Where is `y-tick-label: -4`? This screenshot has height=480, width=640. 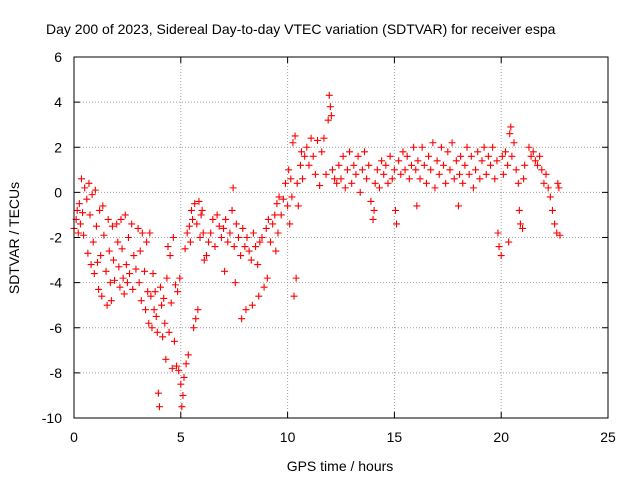 y-tick-label: -4 is located at coordinates (56, 283).